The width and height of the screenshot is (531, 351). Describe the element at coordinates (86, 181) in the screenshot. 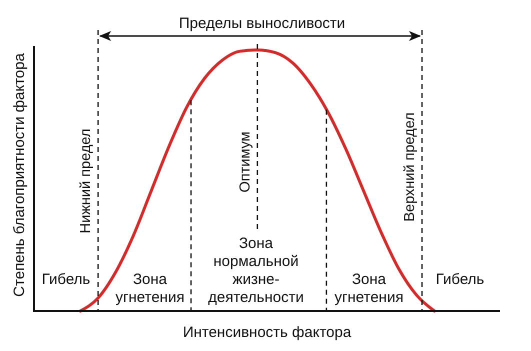

I see `annotation: Нижний предел` at that location.